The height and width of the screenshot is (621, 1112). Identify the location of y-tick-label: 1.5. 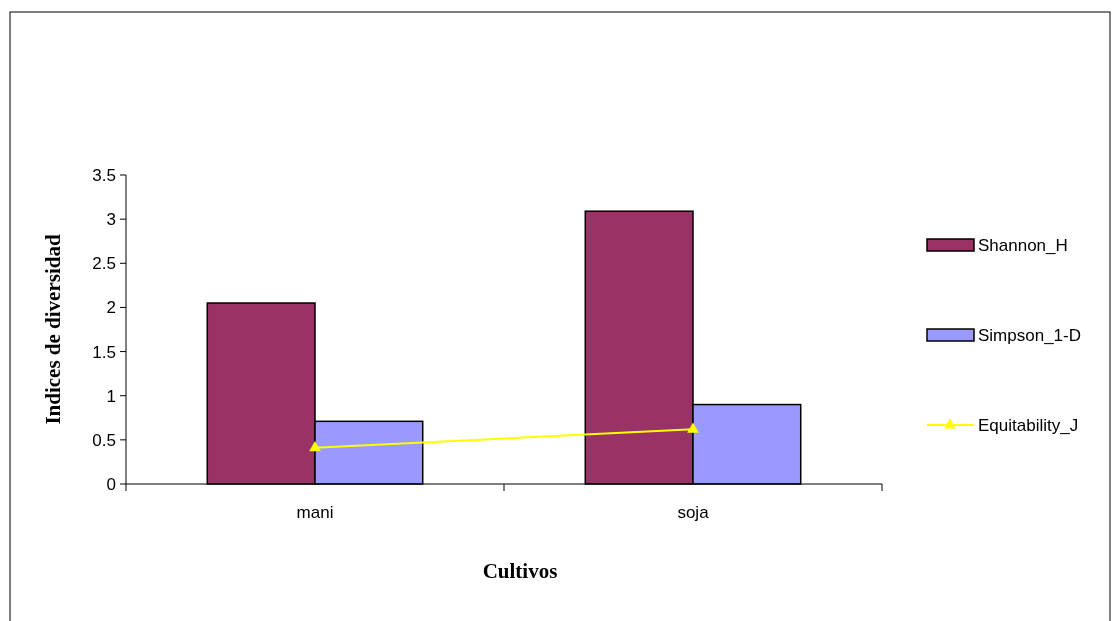
(104, 352).